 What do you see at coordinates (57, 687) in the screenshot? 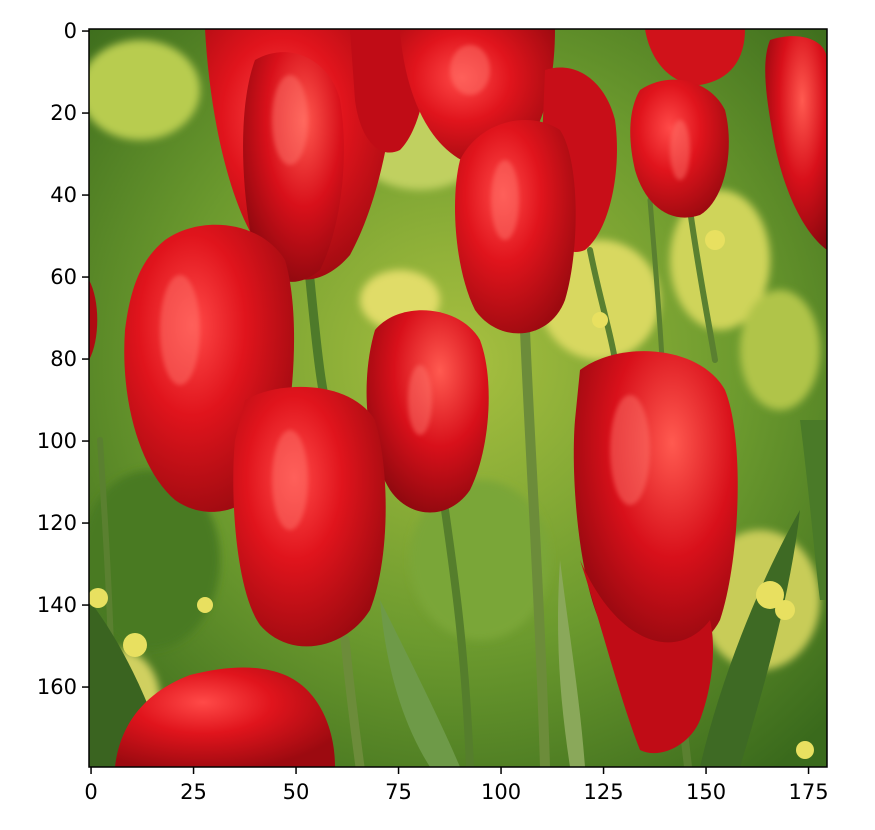
I see `y-tick-label: 160` at bounding box center [57, 687].